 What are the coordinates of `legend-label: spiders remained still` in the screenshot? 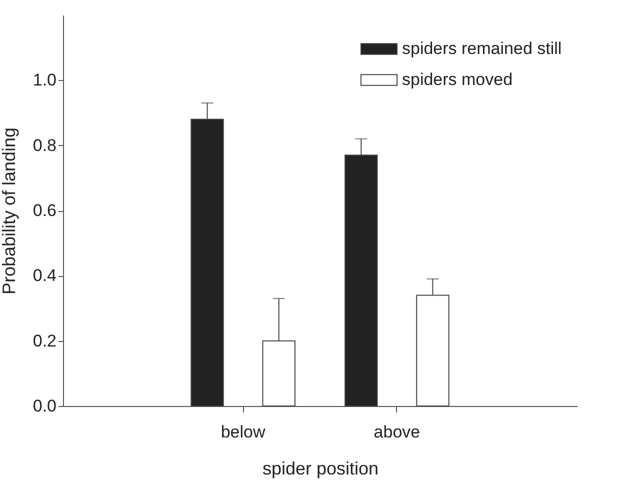 It's located at (482, 48).